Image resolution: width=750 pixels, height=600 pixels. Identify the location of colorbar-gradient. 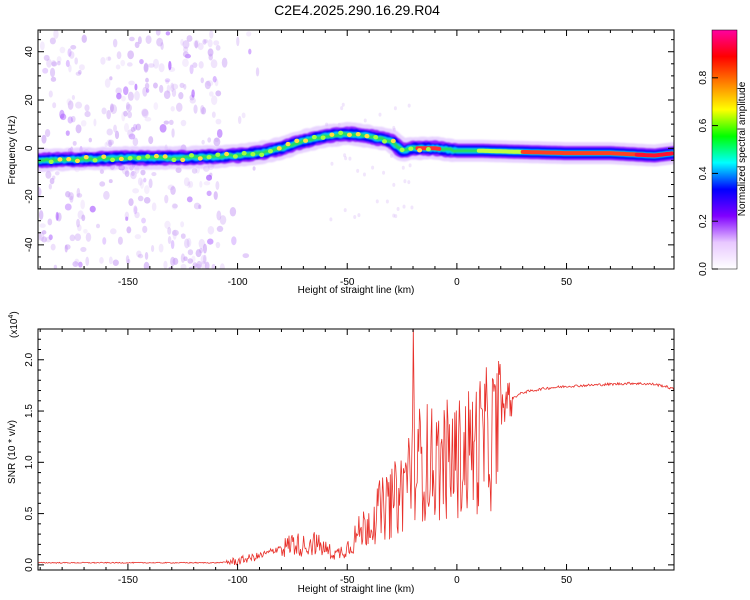
(724, 149).